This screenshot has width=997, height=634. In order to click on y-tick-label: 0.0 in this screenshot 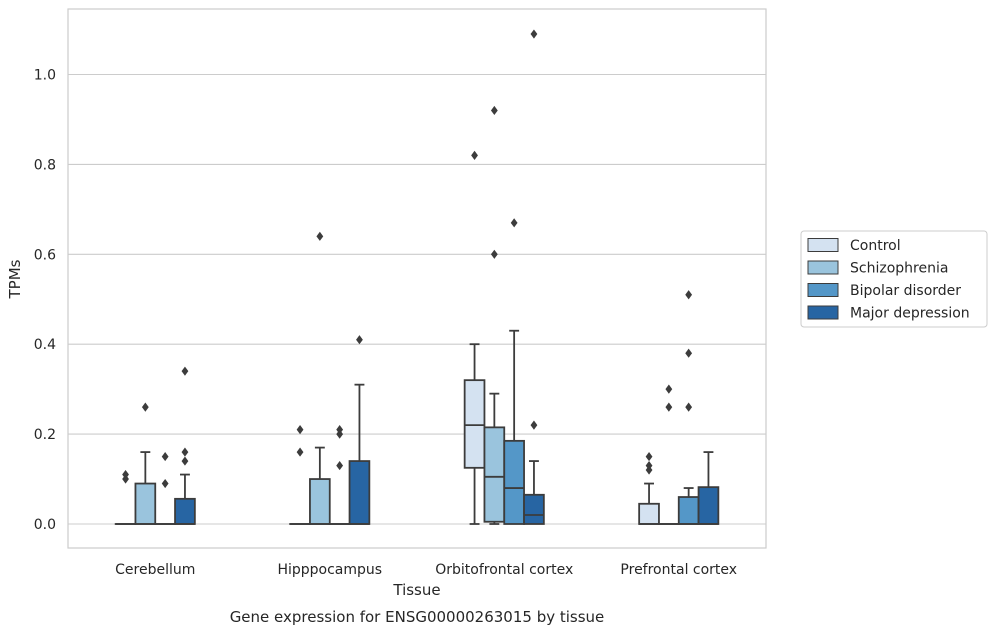, I will do `click(45, 525)`.